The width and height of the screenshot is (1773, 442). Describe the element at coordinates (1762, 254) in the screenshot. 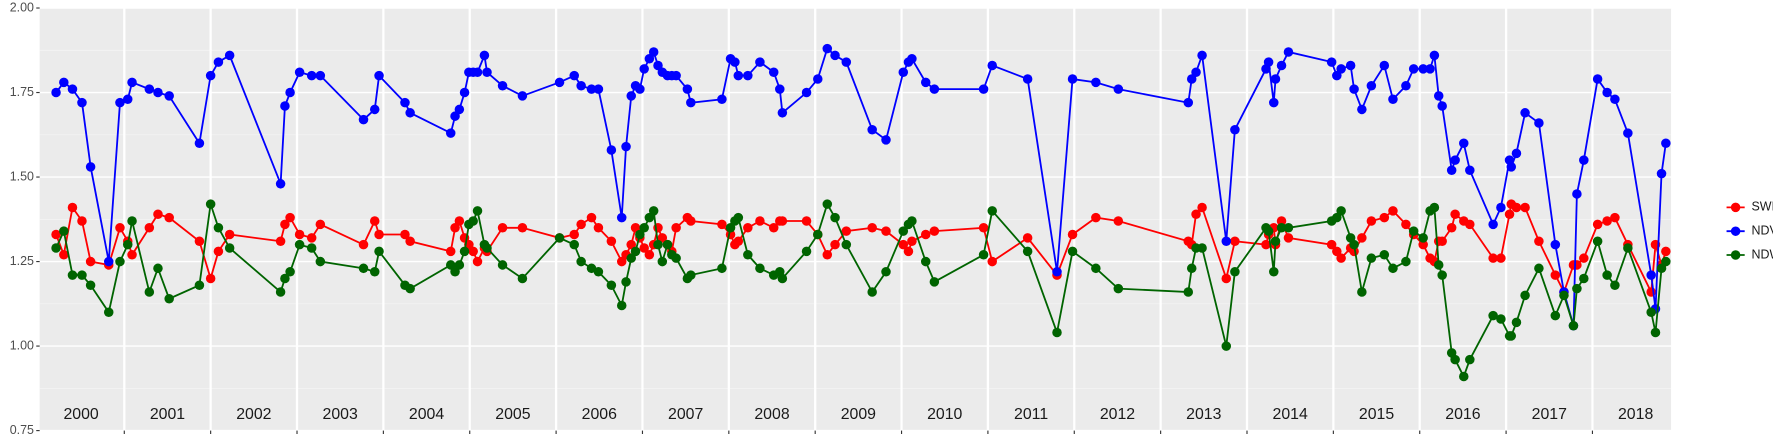

I see `legend-label: NDWI` at that location.